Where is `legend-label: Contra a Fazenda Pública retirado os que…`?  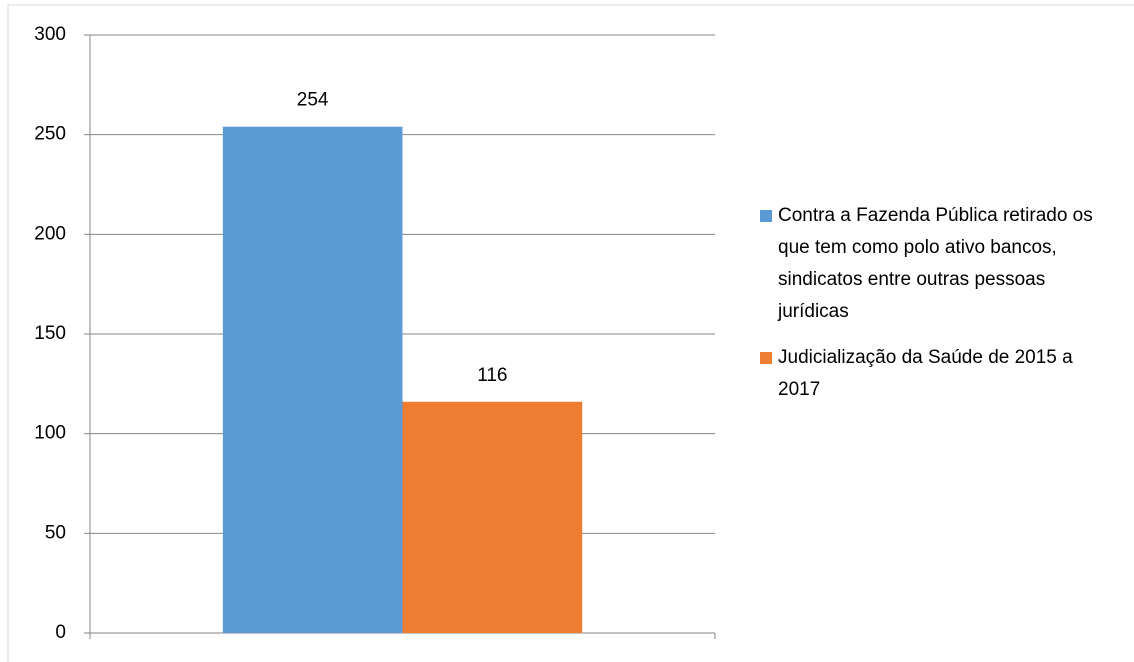 legend-label: Contra a Fazenda Pública retirado os que… is located at coordinates (935, 263).